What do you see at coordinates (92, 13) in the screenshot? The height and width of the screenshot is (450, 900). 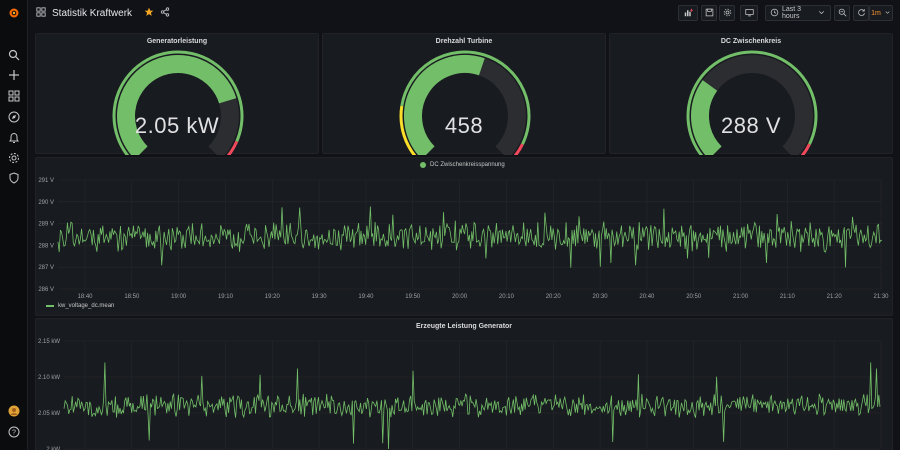 I see `dashboard-title: Statistik Kraftwerk` at bounding box center [92, 13].